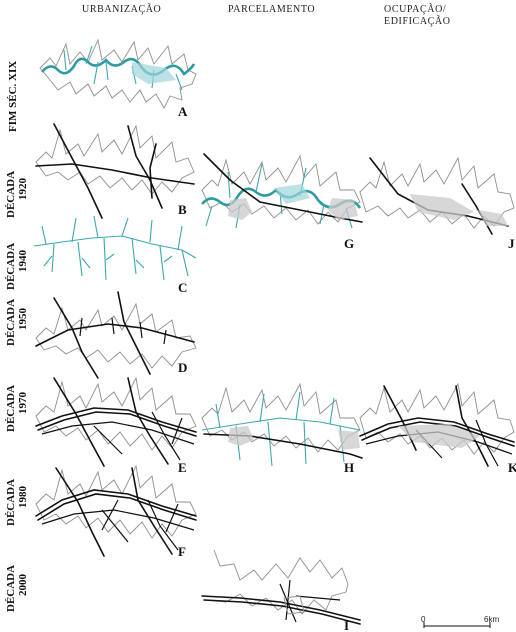  What do you see at coordinates (13, 96) in the screenshot?
I see `row-label-fim-sec-xix: FIM SÉC. XIX` at bounding box center [13, 96].